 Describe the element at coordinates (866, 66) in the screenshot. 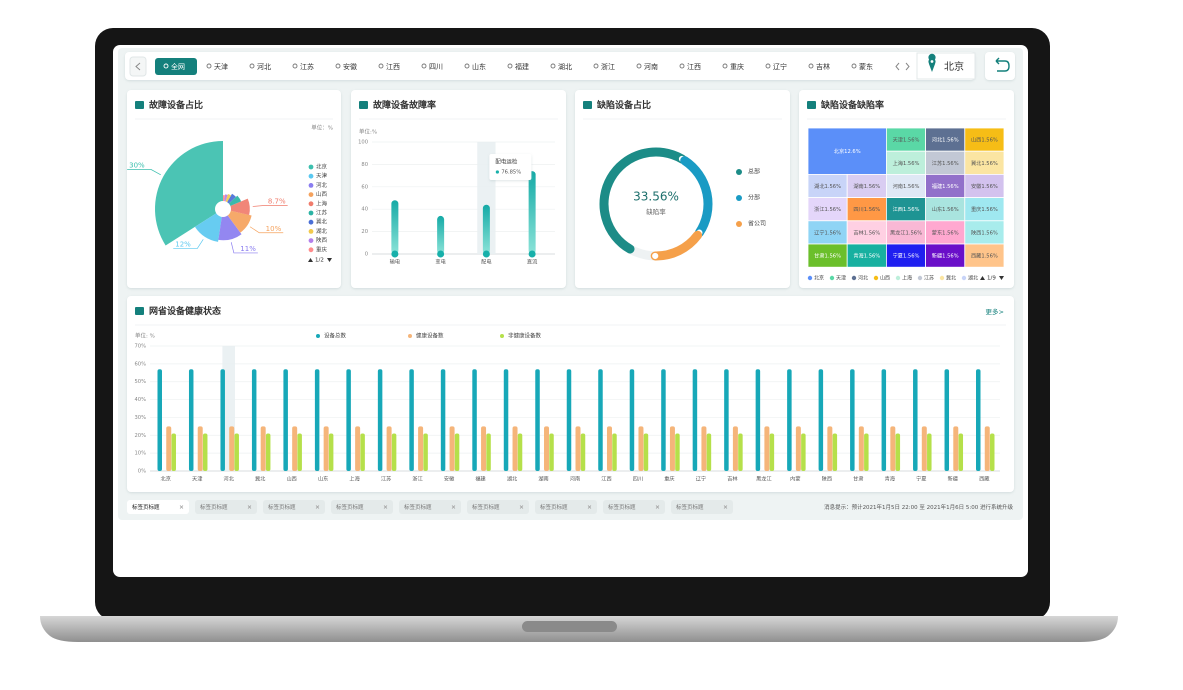

I see `nav-tab: 蒙东` at that location.